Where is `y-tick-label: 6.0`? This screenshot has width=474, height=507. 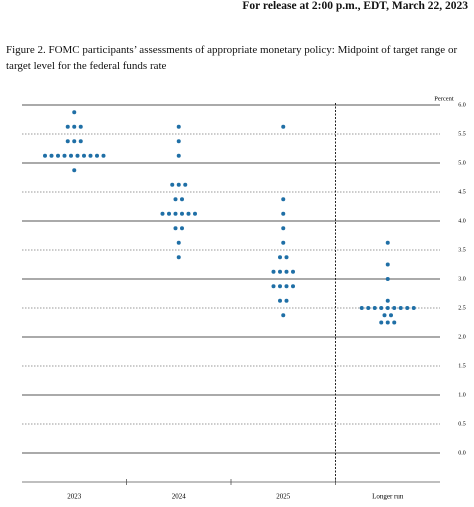 y-tick-label: 6.0 is located at coordinates (462, 105).